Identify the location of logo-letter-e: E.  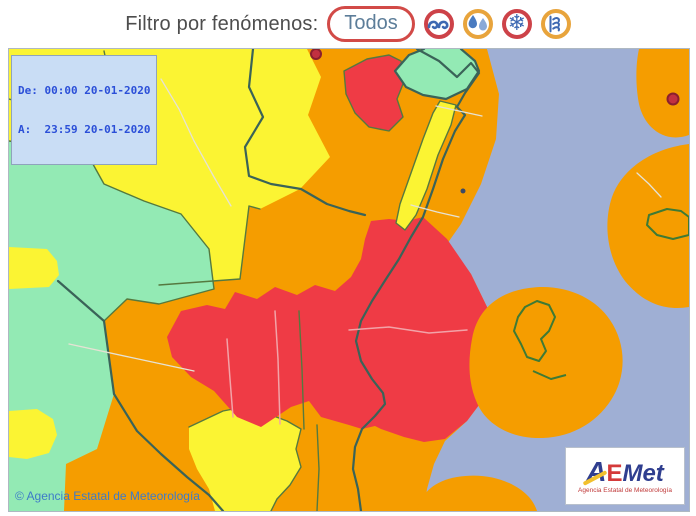
(614, 473).